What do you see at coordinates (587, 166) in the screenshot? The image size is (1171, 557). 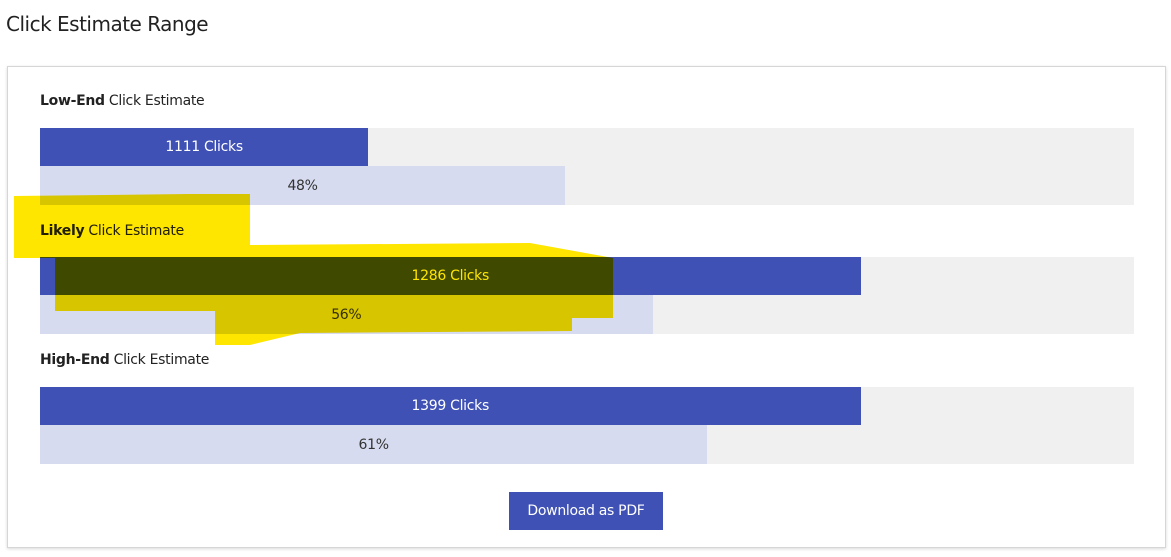 I see `low-end-track: 1111 Clicks 48%` at bounding box center [587, 166].